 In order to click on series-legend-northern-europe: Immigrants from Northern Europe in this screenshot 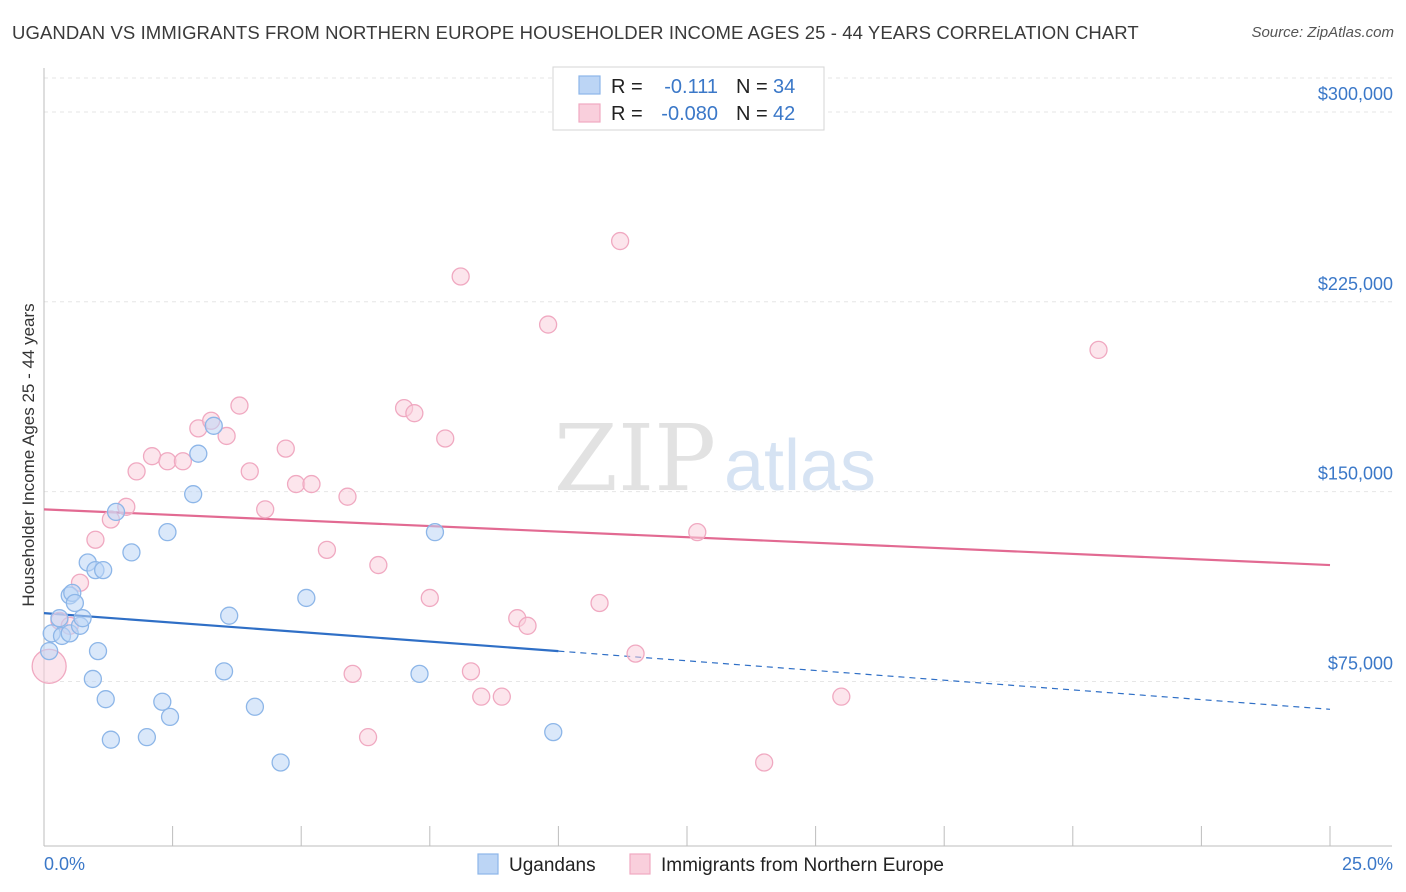, I will do `click(802, 865)`.